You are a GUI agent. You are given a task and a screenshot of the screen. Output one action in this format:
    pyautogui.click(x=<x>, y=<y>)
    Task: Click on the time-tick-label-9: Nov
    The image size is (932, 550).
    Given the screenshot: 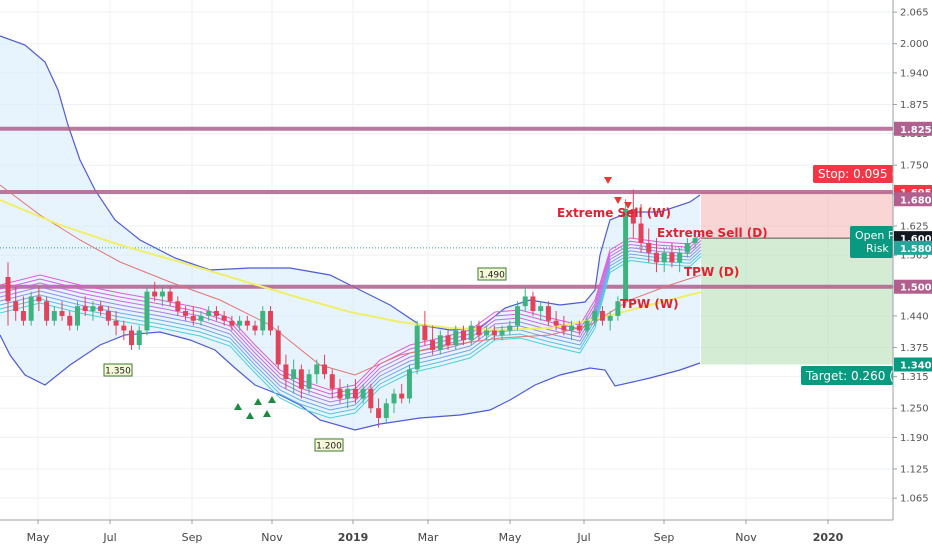 What is the action you would take?
    pyautogui.click(x=746, y=537)
    